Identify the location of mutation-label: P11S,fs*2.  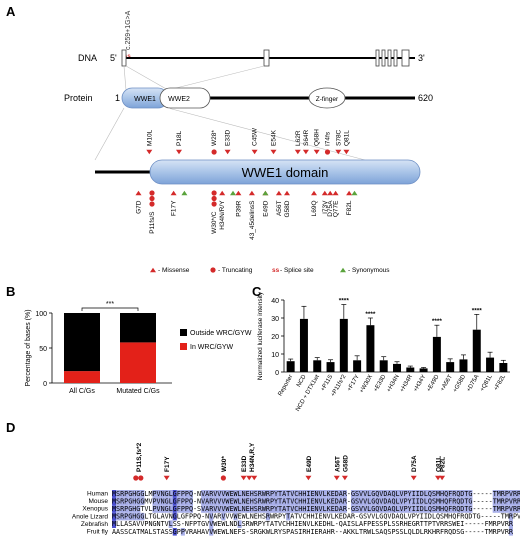
(139, 457).